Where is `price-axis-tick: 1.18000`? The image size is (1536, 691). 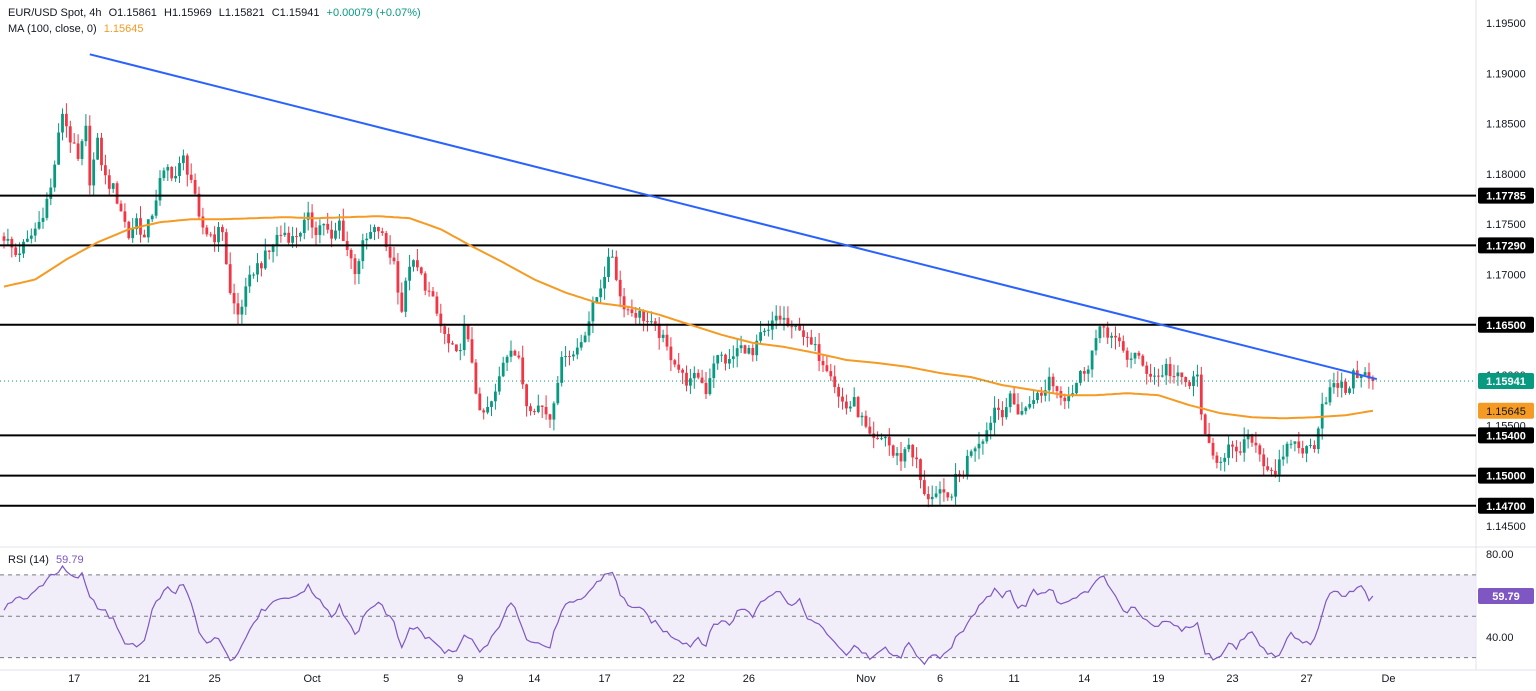 price-axis-tick: 1.18000 is located at coordinates (1506, 175).